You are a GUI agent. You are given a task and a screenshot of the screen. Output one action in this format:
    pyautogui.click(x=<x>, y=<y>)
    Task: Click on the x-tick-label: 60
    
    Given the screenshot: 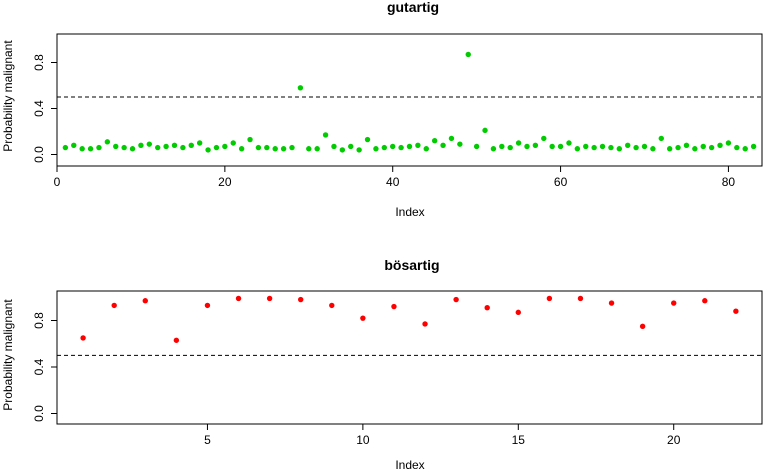 What is the action you would take?
    pyautogui.click(x=561, y=182)
    